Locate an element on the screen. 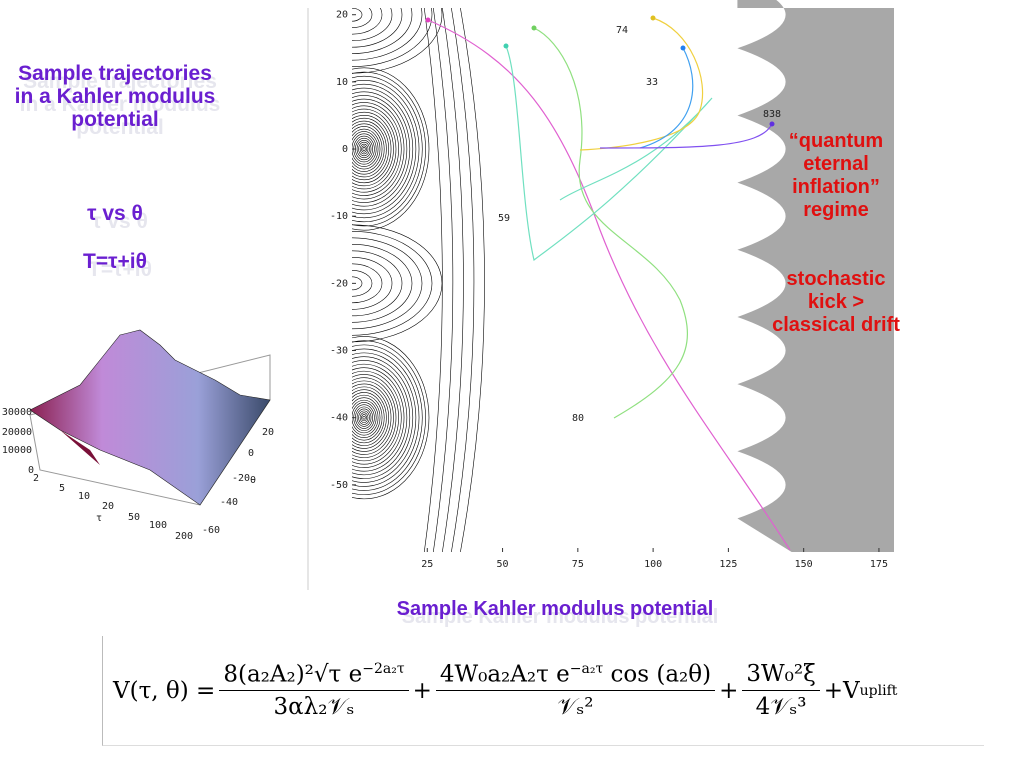  y-tick-label: -50 is located at coordinates (339, 485).